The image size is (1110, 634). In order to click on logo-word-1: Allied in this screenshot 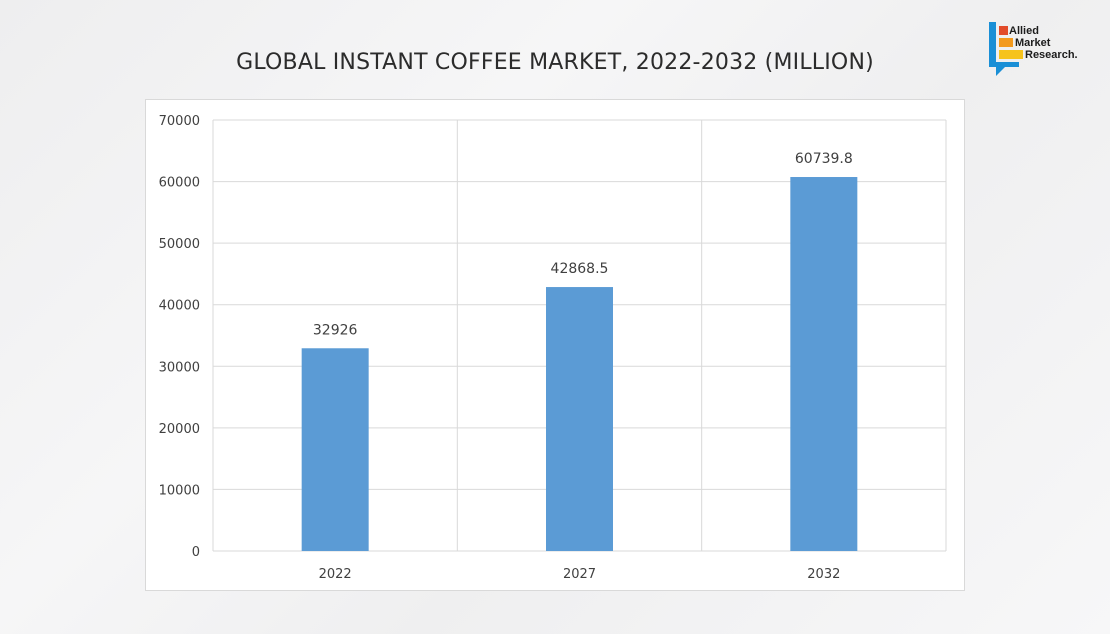, I will do `click(1024, 31)`.